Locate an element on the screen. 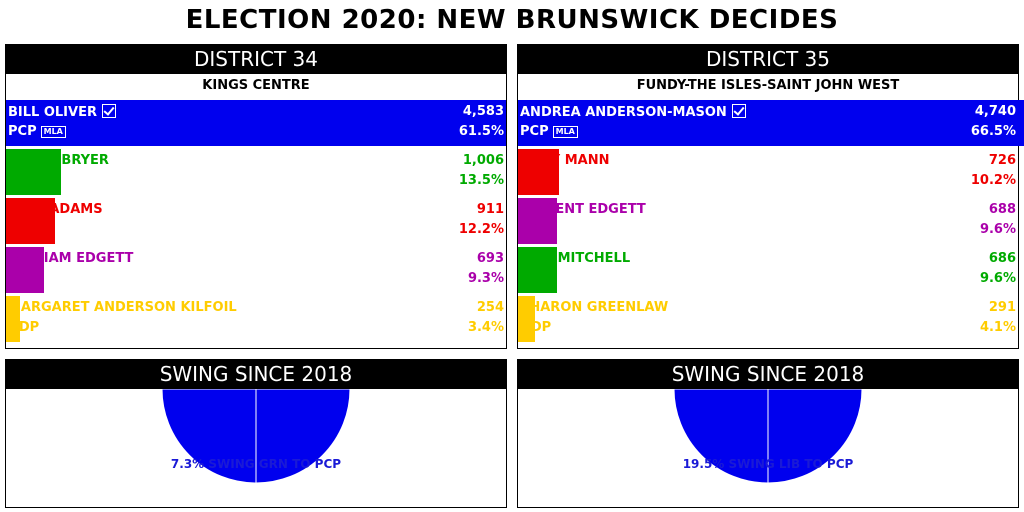  candidate-row: SHARON GREENLAW NDP 291 4.1% is located at coordinates (768, 319).